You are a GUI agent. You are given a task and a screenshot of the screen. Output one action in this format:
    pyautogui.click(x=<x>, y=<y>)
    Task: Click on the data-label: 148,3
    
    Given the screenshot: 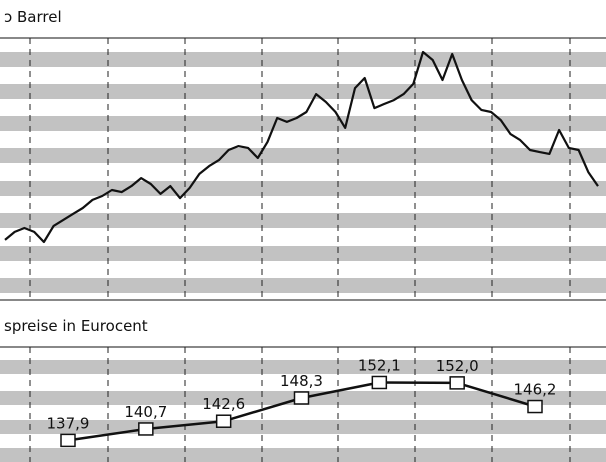 What is the action you would take?
    pyautogui.click(x=301, y=381)
    